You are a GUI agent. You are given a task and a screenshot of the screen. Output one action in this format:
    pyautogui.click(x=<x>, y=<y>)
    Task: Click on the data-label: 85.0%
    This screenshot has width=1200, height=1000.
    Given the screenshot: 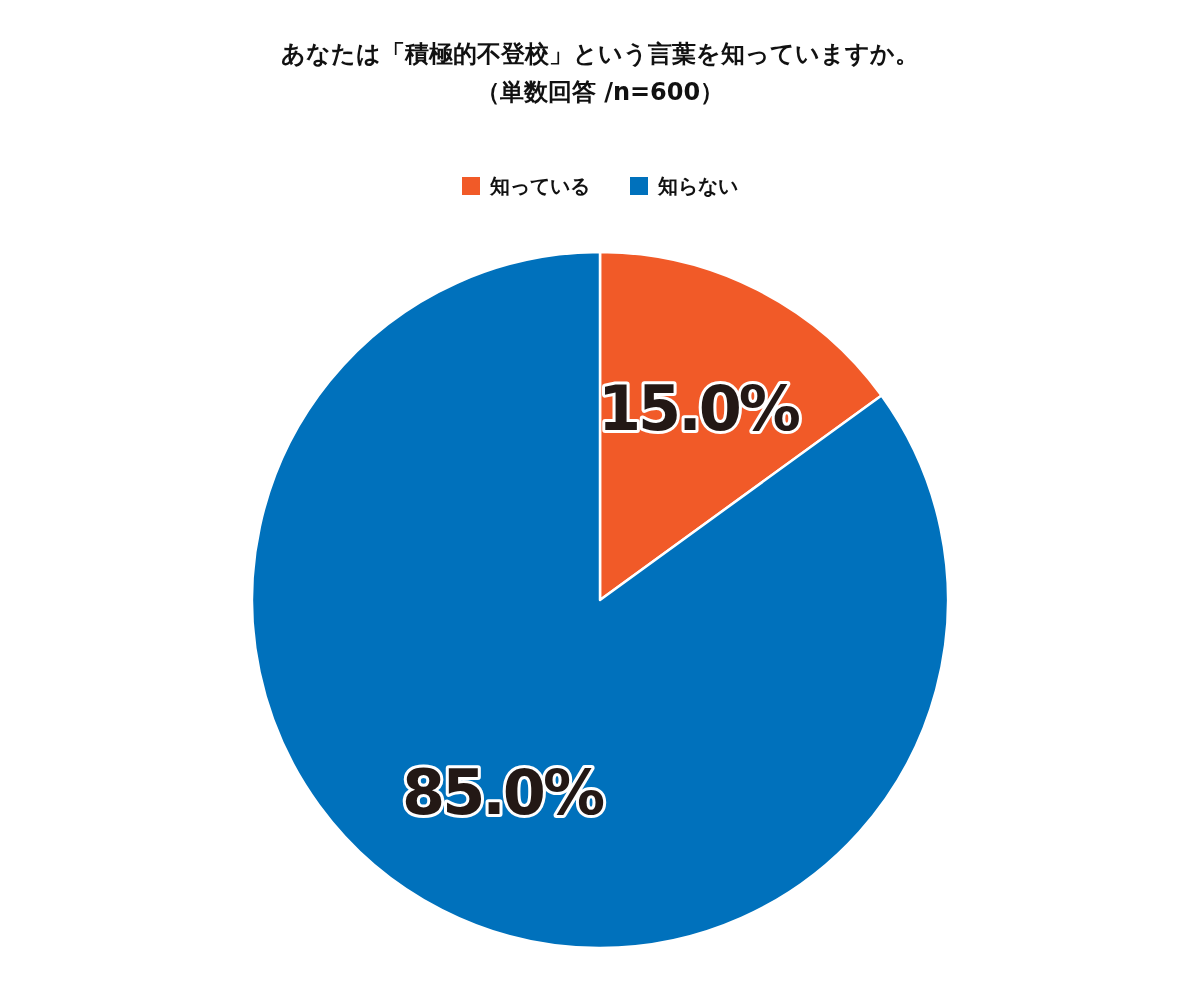 What is the action you would take?
    pyautogui.click(x=503, y=793)
    